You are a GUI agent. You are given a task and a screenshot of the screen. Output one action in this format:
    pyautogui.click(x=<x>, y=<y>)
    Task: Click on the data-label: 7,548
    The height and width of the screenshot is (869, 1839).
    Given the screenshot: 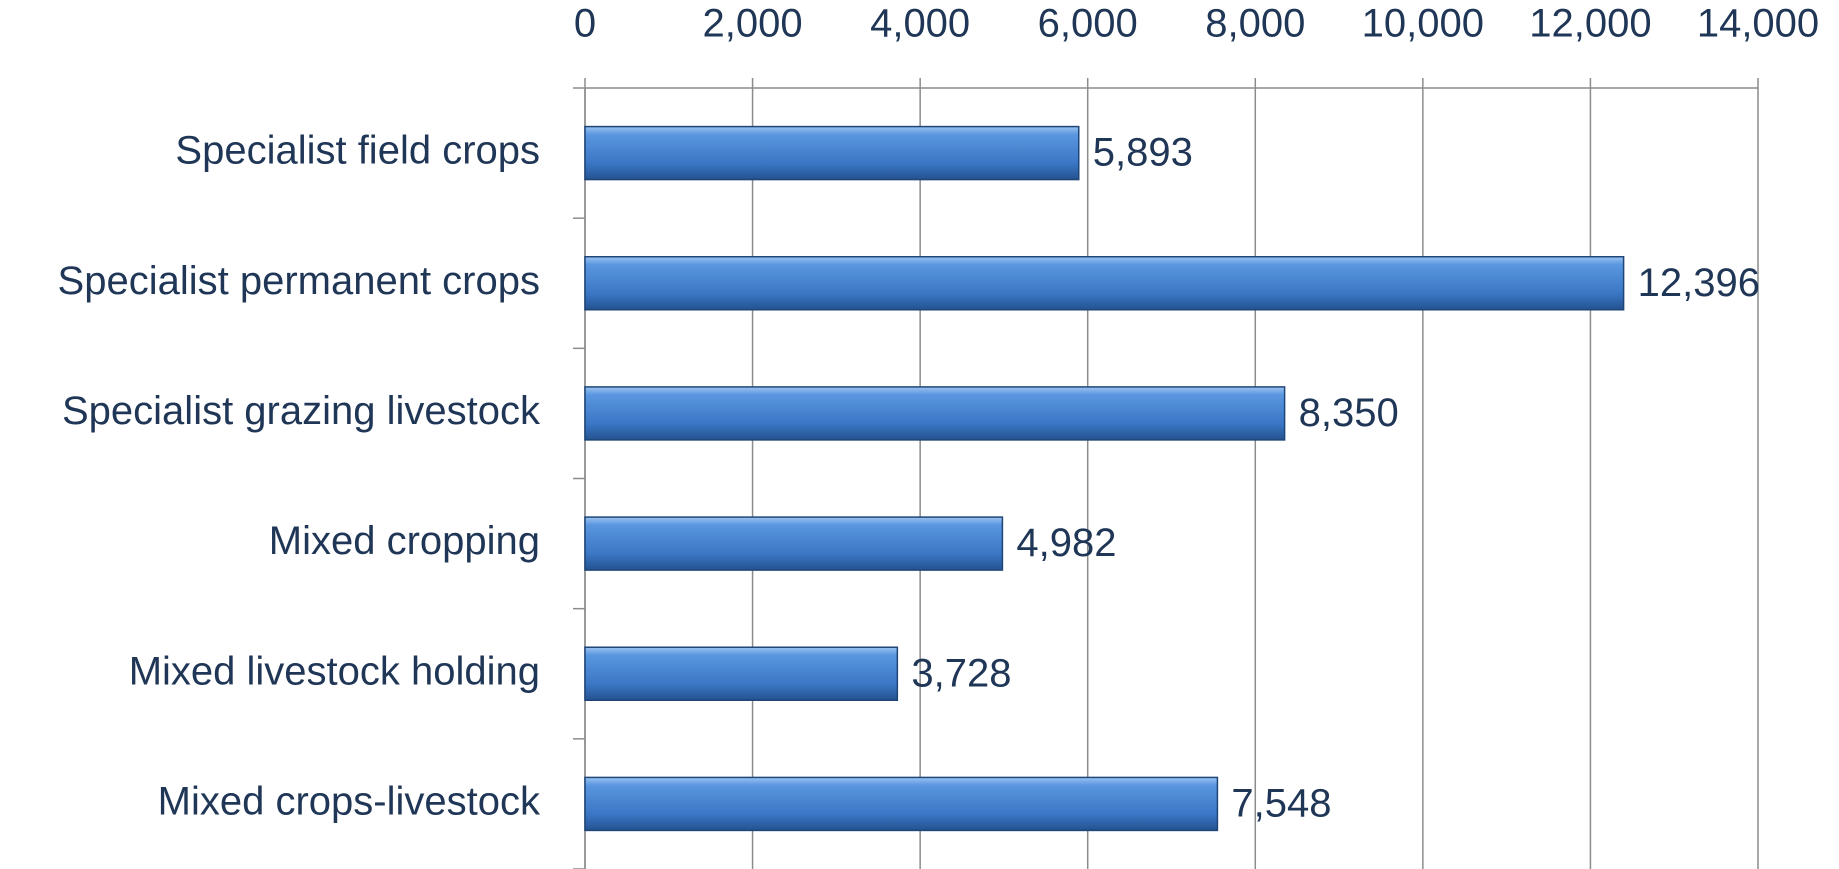 What is the action you would take?
    pyautogui.click(x=1281, y=803)
    